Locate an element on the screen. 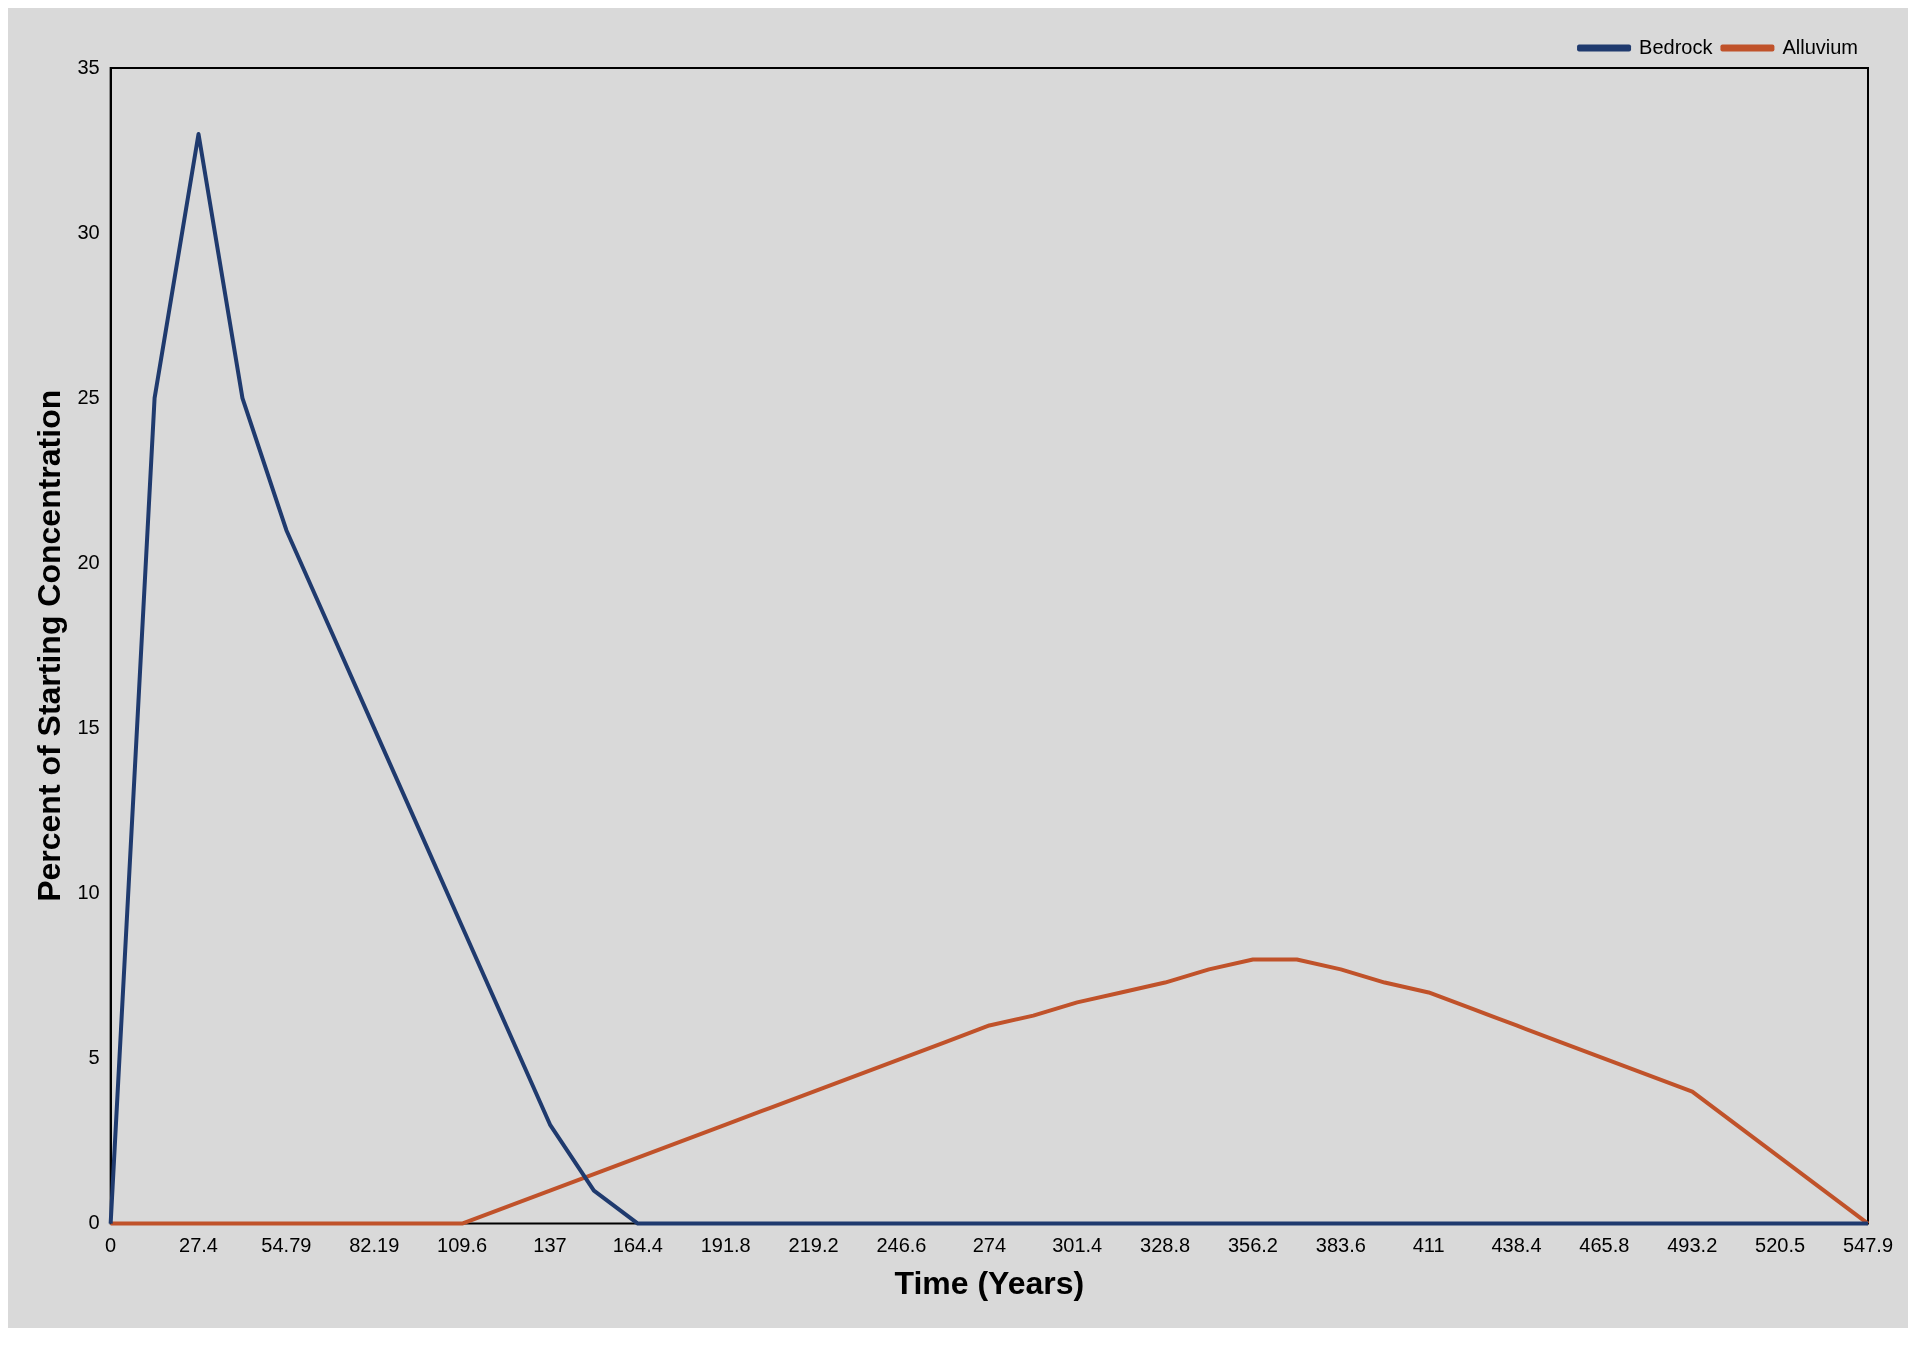 This screenshot has height=1348, width=1925. y-tick-label: 15 is located at coordinates (88, 726).